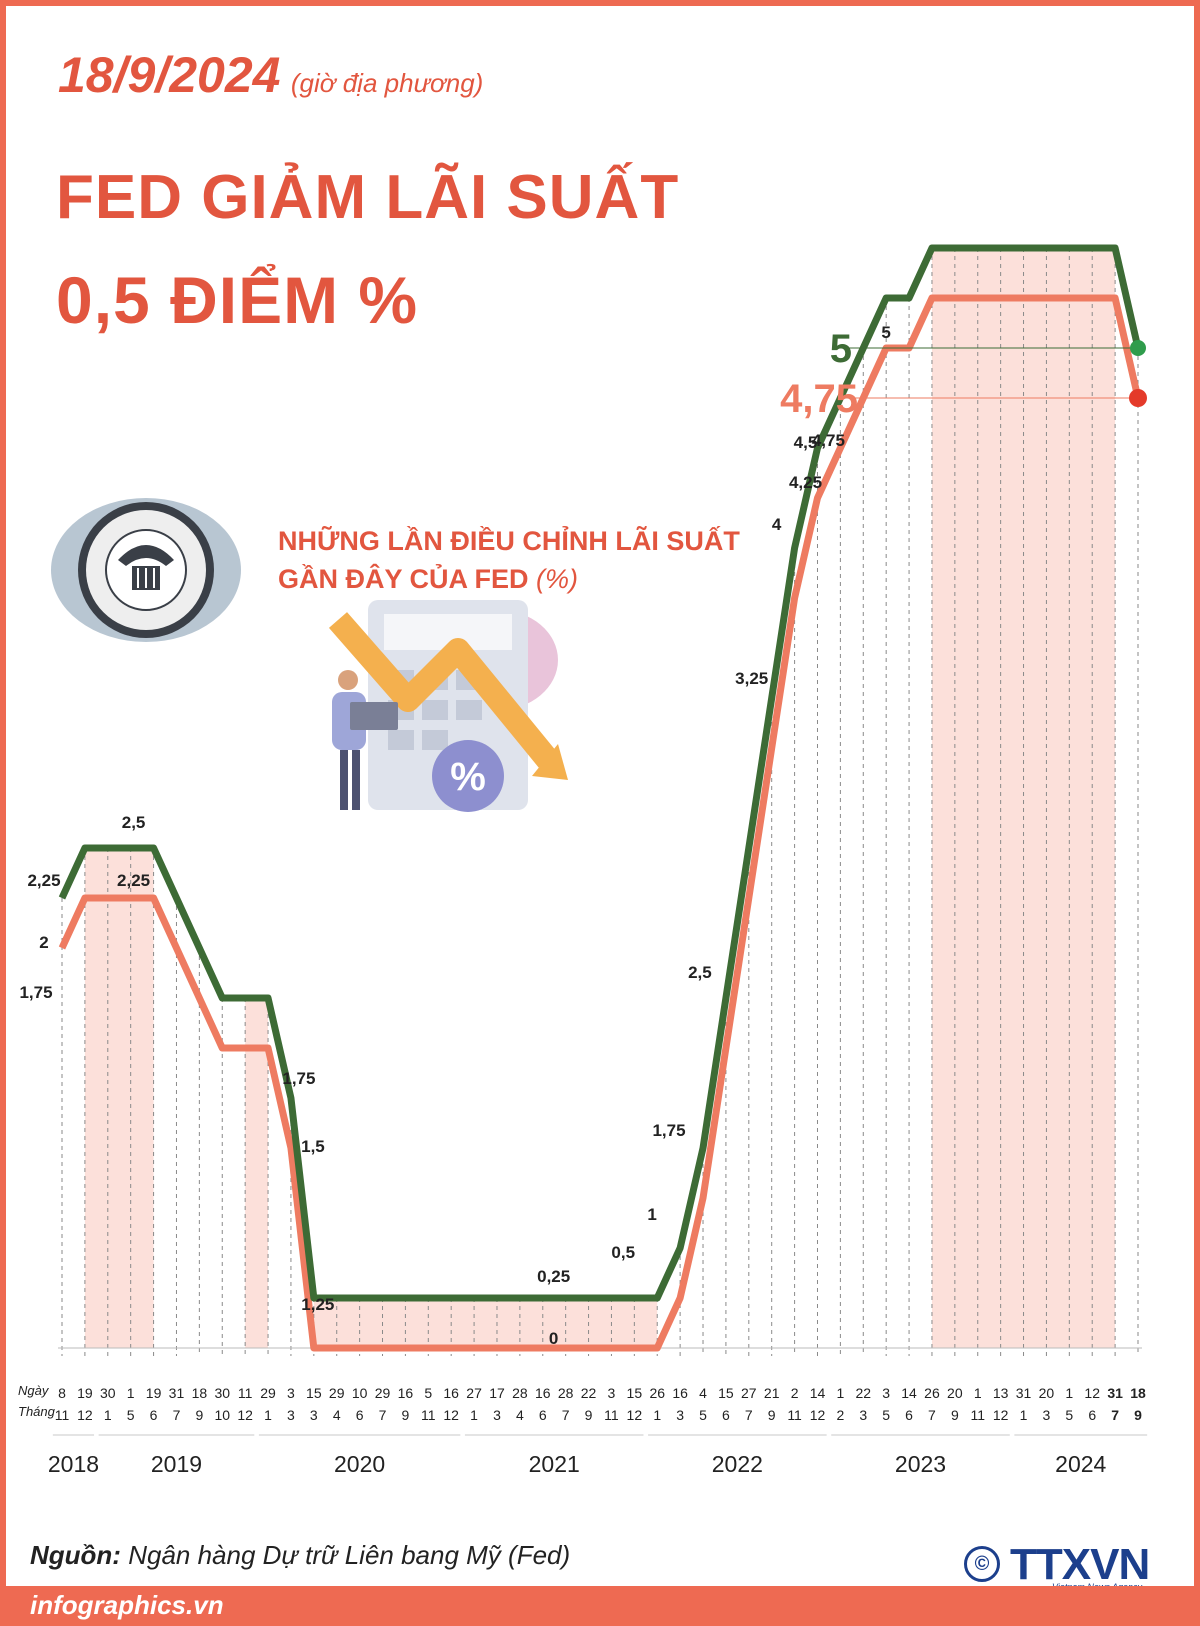 This screenshot has width=1200, height=1626. Describe the element at coordinates (387, 83) in the screenshot. I see `date-note: (giờ địa phương)` at that location.